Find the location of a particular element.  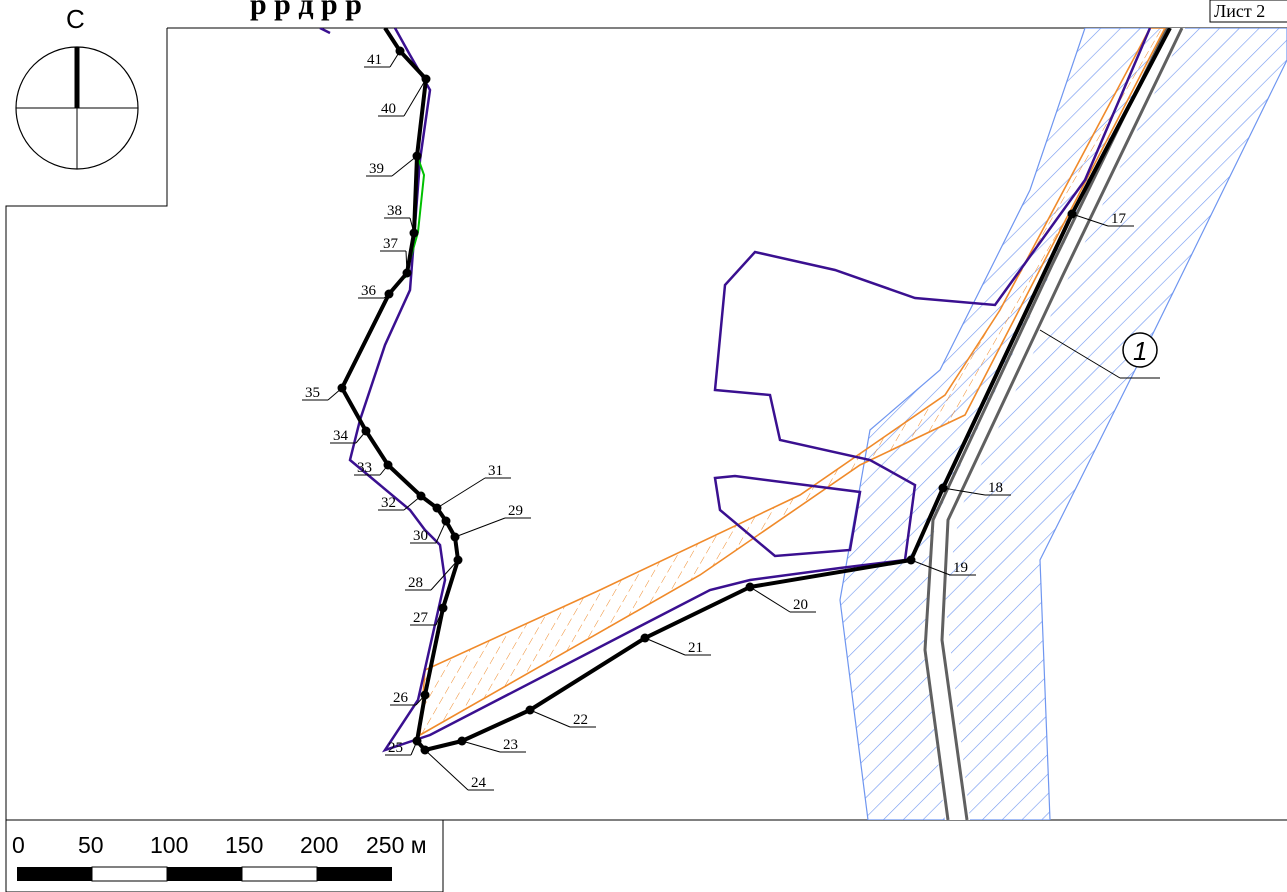

callout-1: 1 is located at coordinates (1099, 354).